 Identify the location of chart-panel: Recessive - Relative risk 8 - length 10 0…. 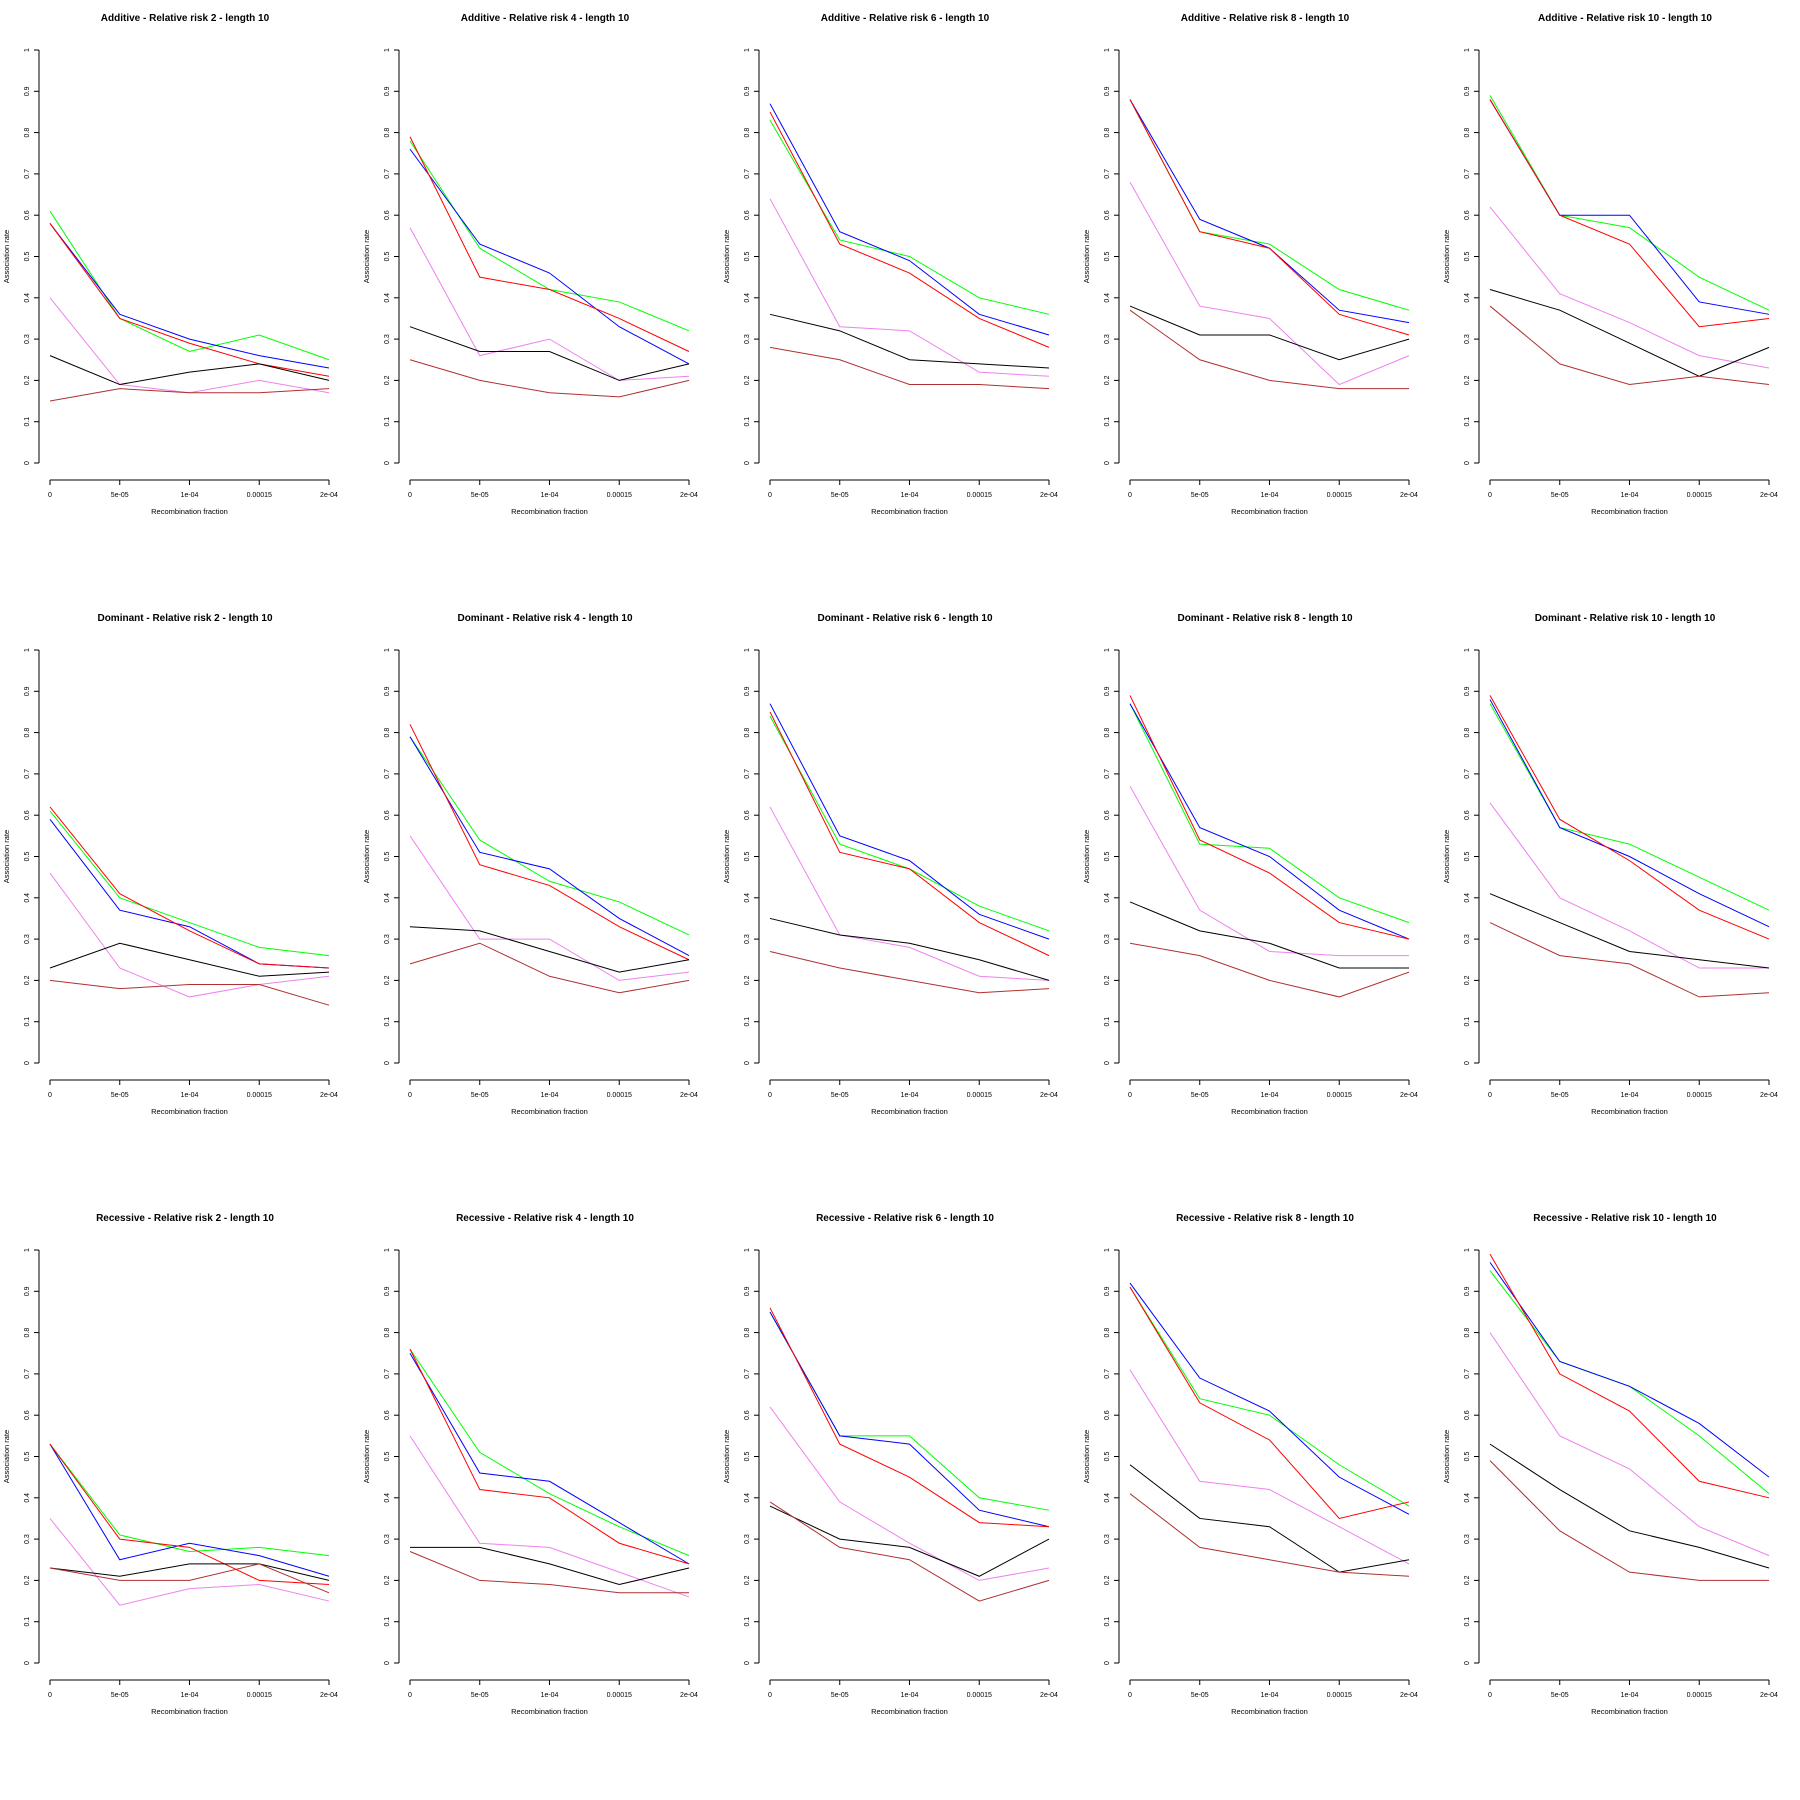
(1250, 1464).